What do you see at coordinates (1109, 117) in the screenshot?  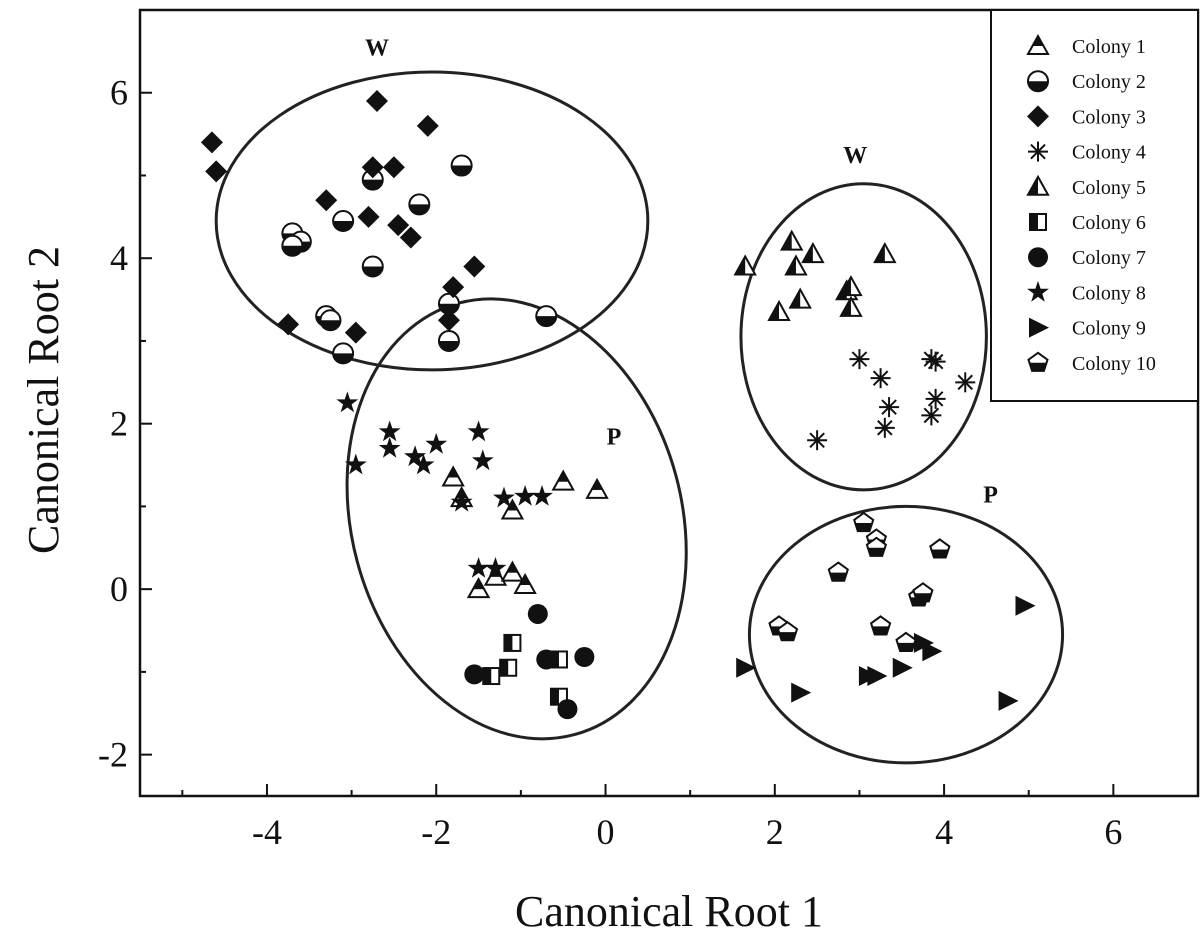 I see `legend-label: Colony 3` at bounding box center [1109, 117].